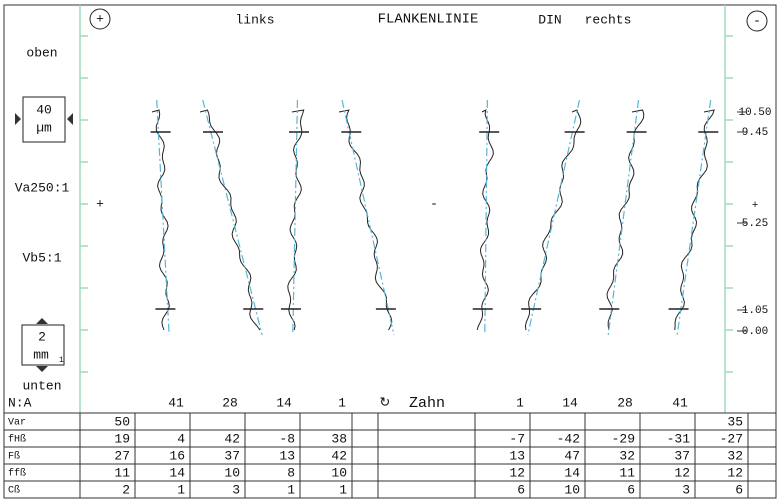 This screenshot has width=781, height=503. I want to click on cell: 35, so click(735, 421).